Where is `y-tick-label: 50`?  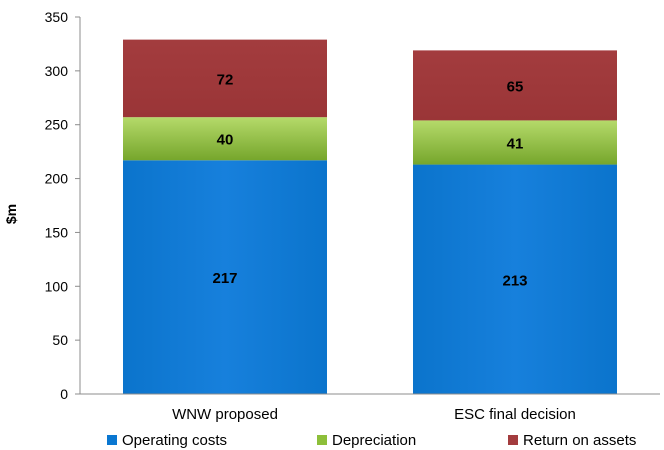 y-tick-label: 50 is located at coordinates (60, 340).